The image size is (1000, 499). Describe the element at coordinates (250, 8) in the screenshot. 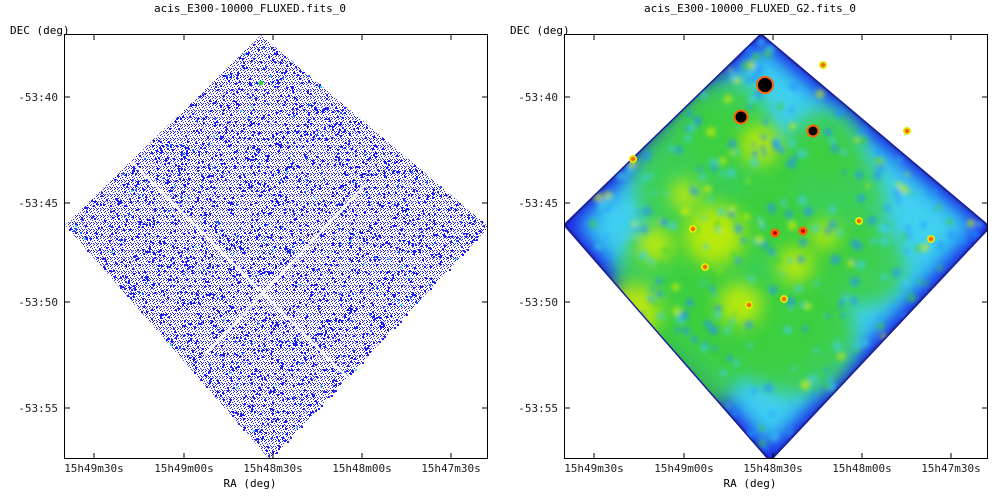

I see `panel-title: acis_E300-10000_FLUXED.fits_0` at that location.